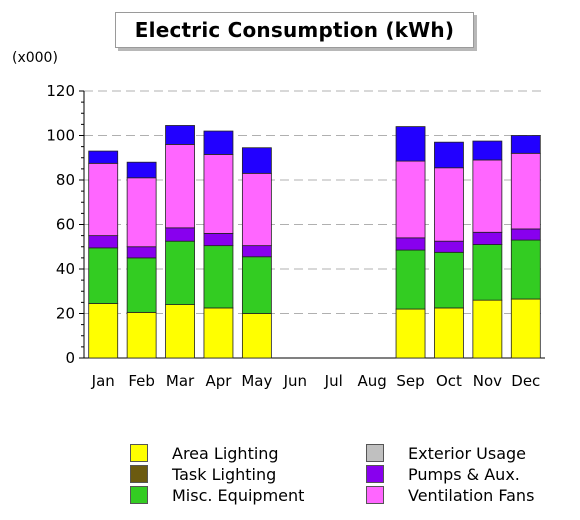 The width and height of the screenshot is (580, 520). I want to click on chart-title-text: Electric Consumption (kWh), so click(294, 30).